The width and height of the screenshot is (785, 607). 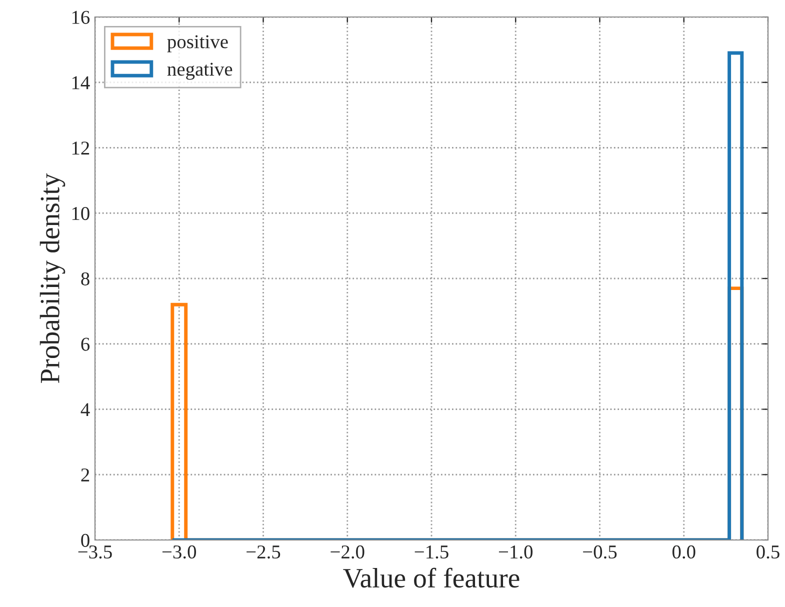 What do you see at coordinates (85, 344) in the screenshot?
I see `y-tick-label: 6` at bounding box center [85, 344].